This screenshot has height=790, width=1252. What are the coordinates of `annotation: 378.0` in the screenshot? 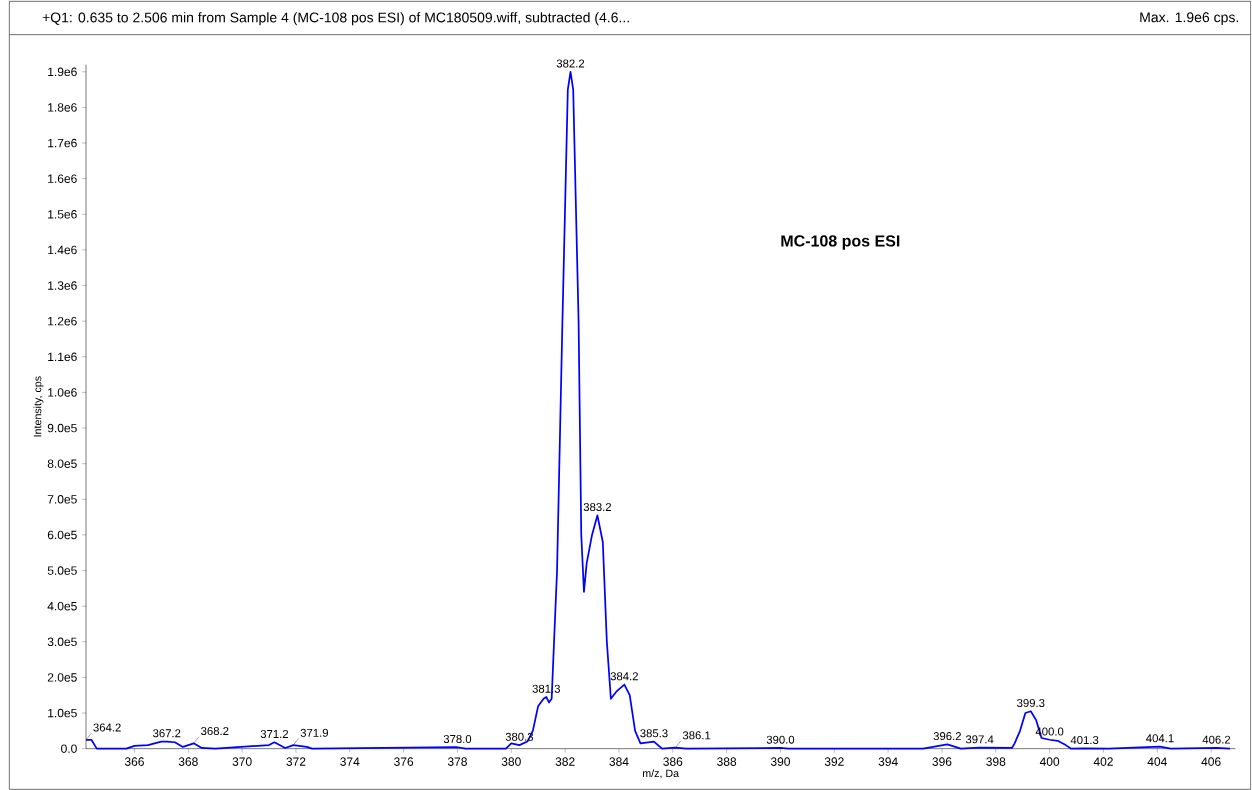 It's located at (457, 738).